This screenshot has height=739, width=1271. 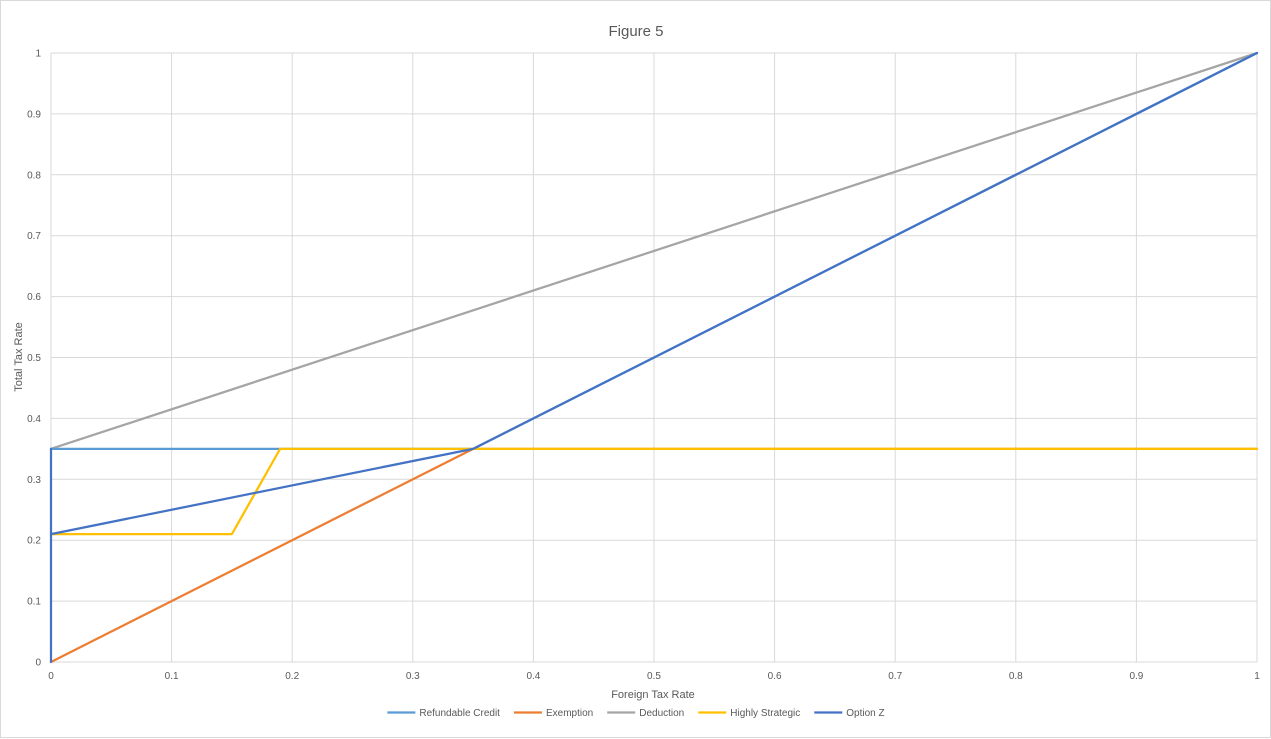 I want to click on y-tick-label: 0.7, so click(x=34, y=236).